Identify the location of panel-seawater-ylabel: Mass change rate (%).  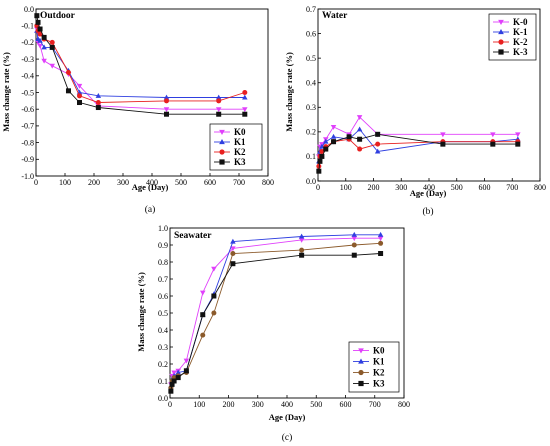
(141, 312).